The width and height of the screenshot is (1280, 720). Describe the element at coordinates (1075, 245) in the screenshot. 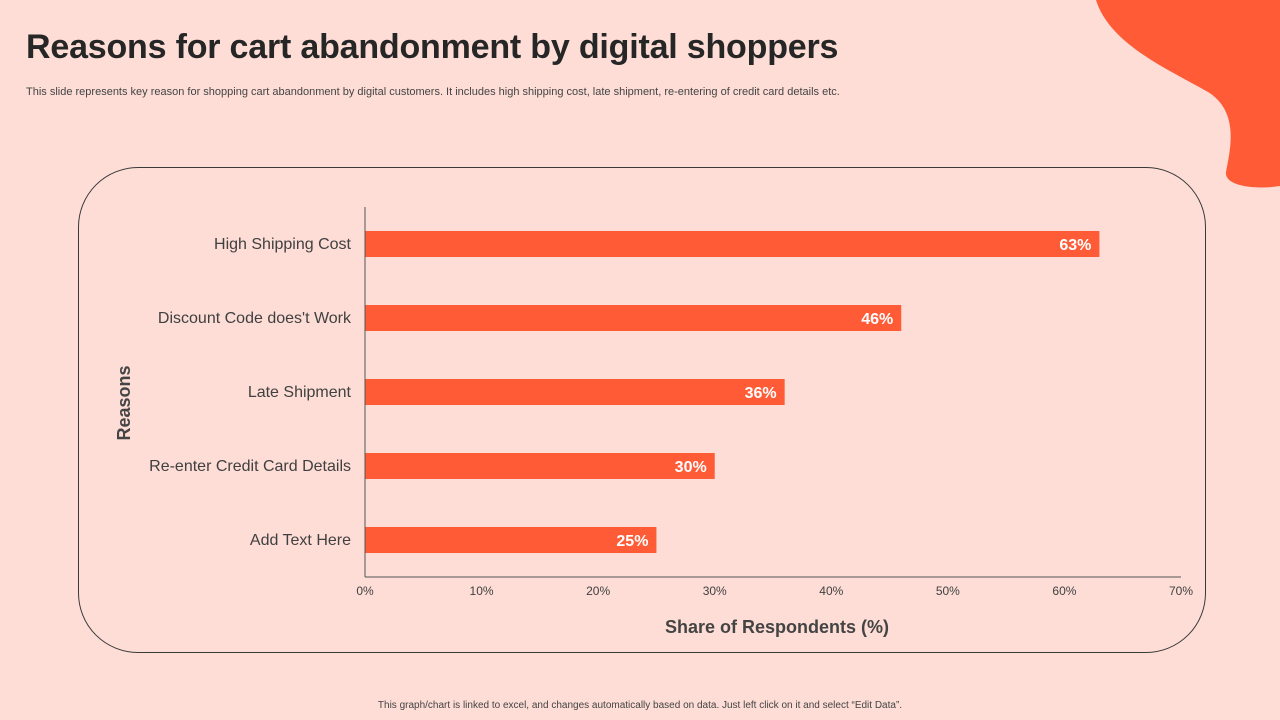

I see `data-label-high-shipping-cost: 63%` at that location.